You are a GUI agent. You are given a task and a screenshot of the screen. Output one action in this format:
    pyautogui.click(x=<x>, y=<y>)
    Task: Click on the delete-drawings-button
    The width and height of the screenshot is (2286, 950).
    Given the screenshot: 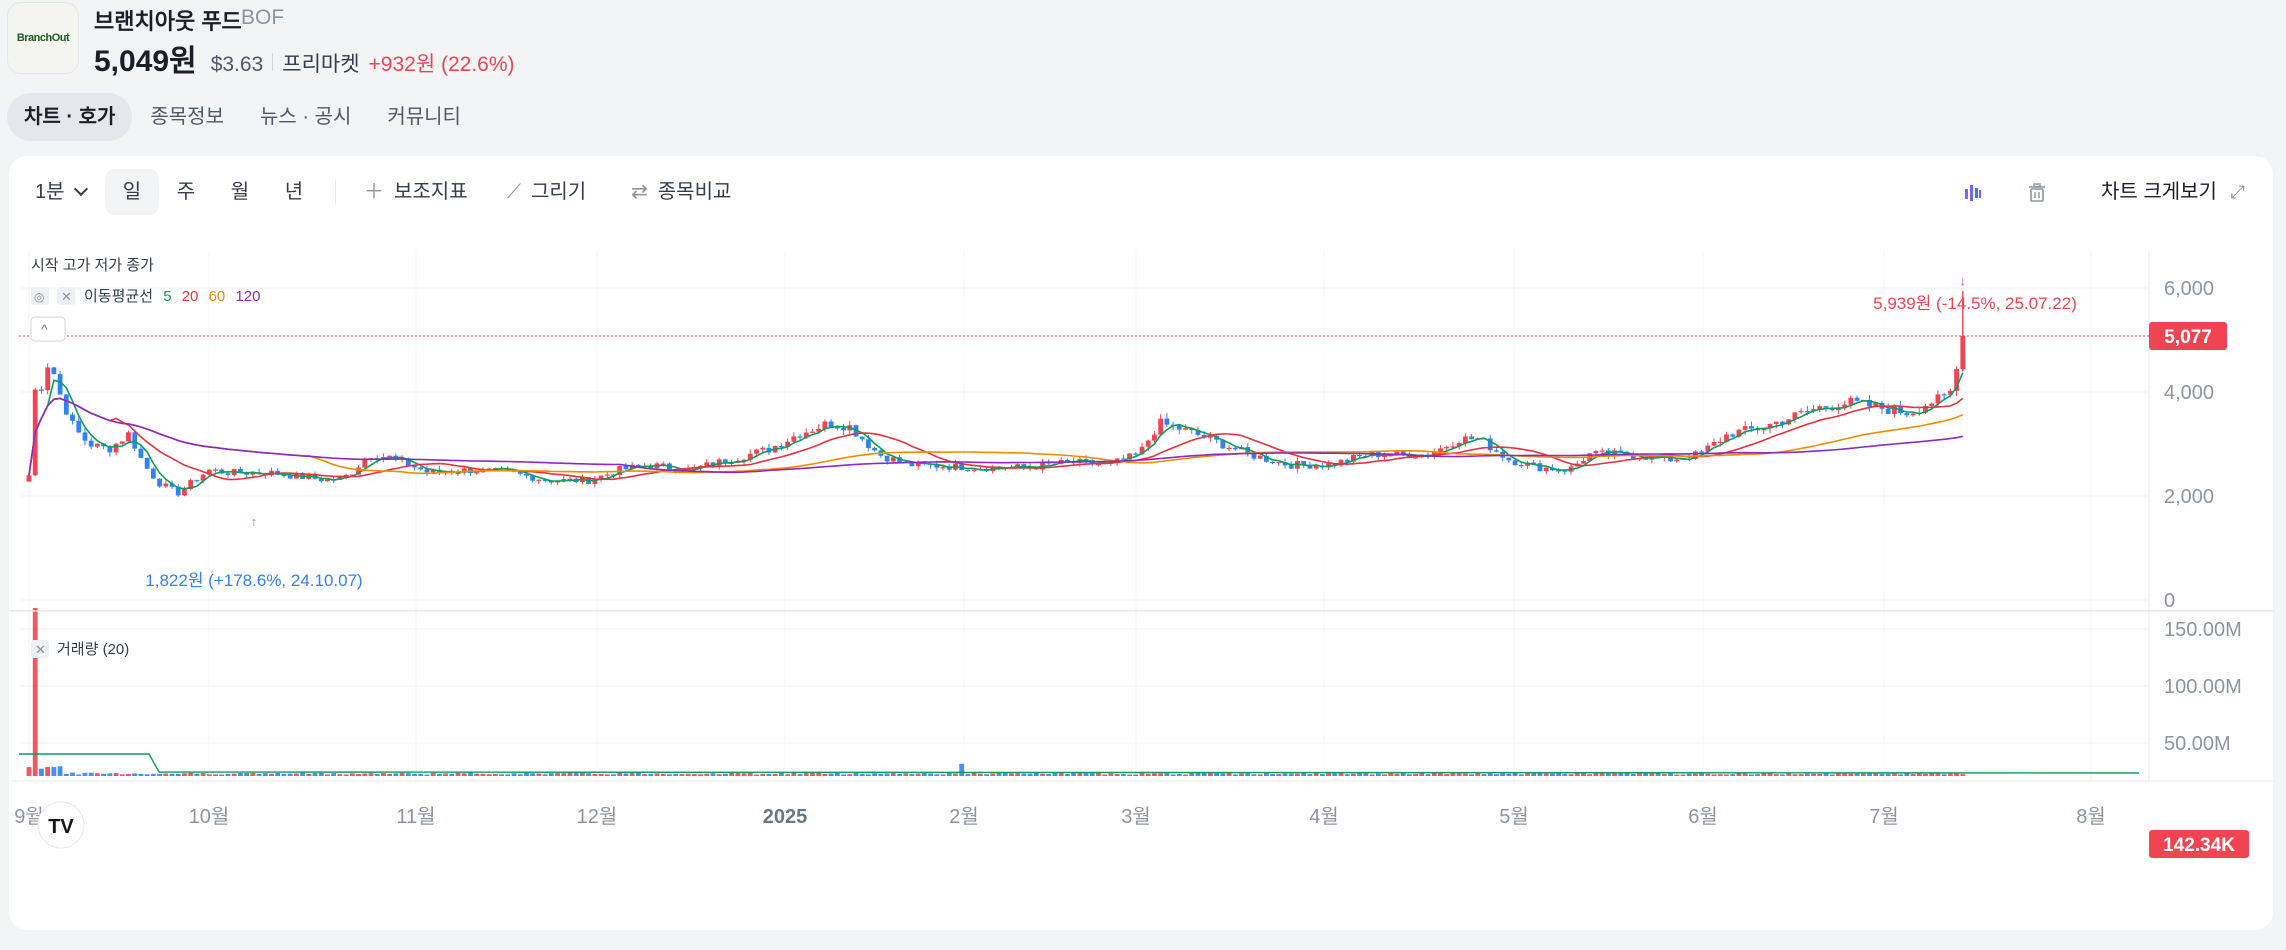 What is the action you would take?
    pyautogui.click(x=2037, y=192)
    